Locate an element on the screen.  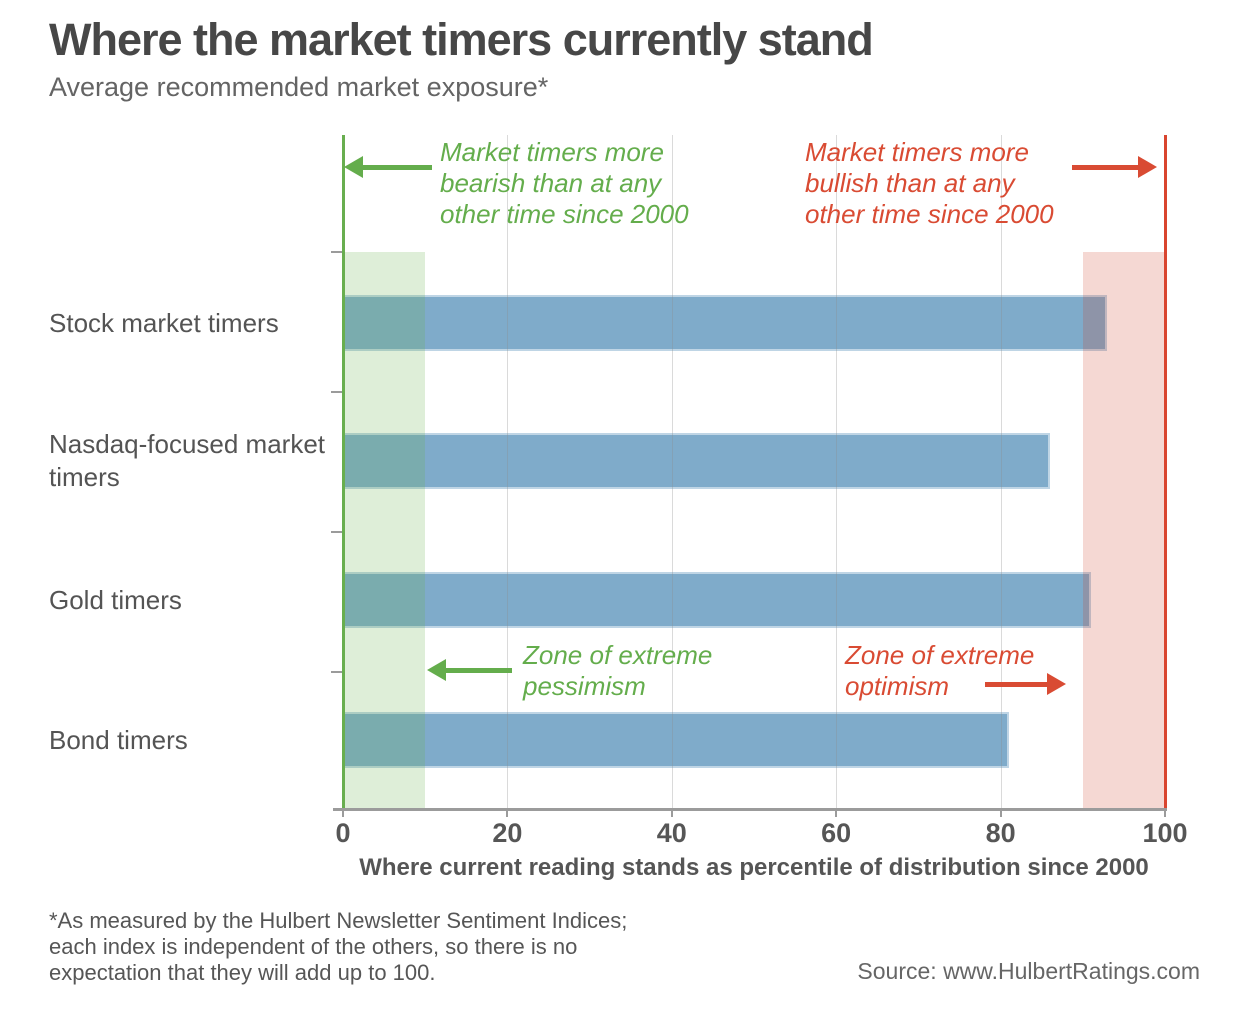
x-axis-line is located at coordinates (750, 809).